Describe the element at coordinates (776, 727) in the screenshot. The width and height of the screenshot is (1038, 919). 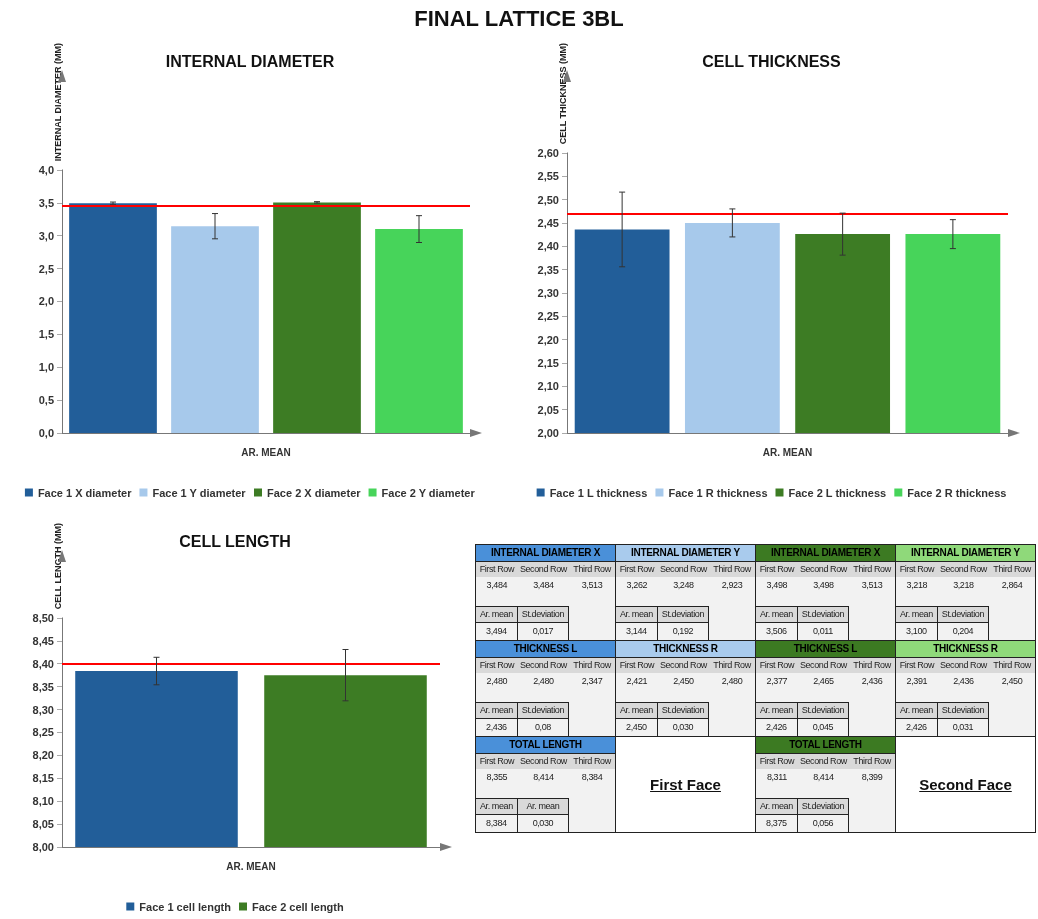
I see `text: 2,426` at that location.